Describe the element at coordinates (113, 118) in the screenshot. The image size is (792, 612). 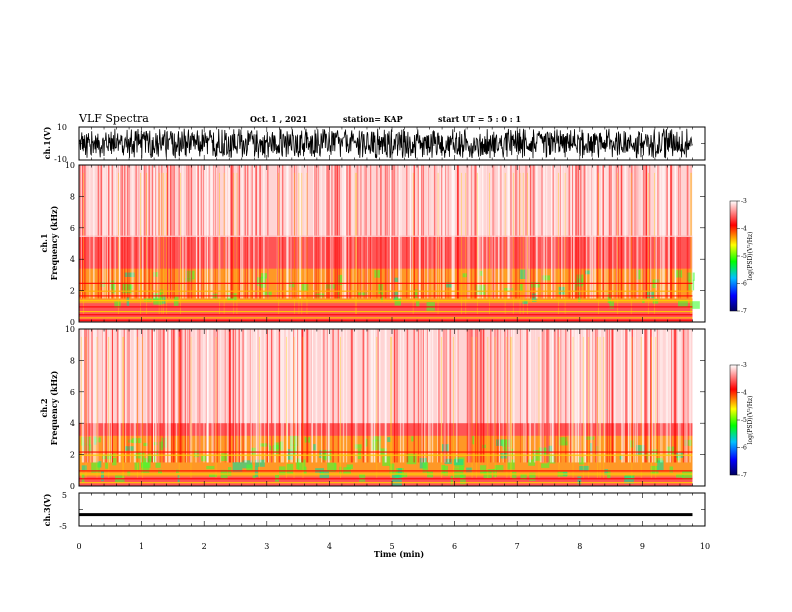
I see `figure-title: VLF Spectra` at that location.